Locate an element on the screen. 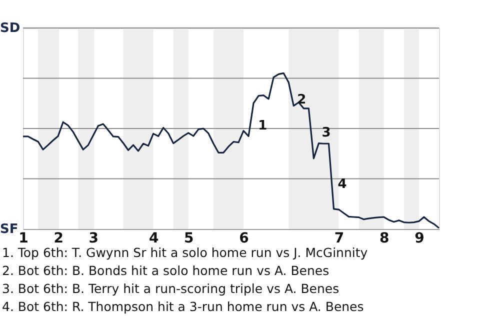 The width and height of the screenshot is (480, 320). annotation: 4 is located at coordinates (342, 184).